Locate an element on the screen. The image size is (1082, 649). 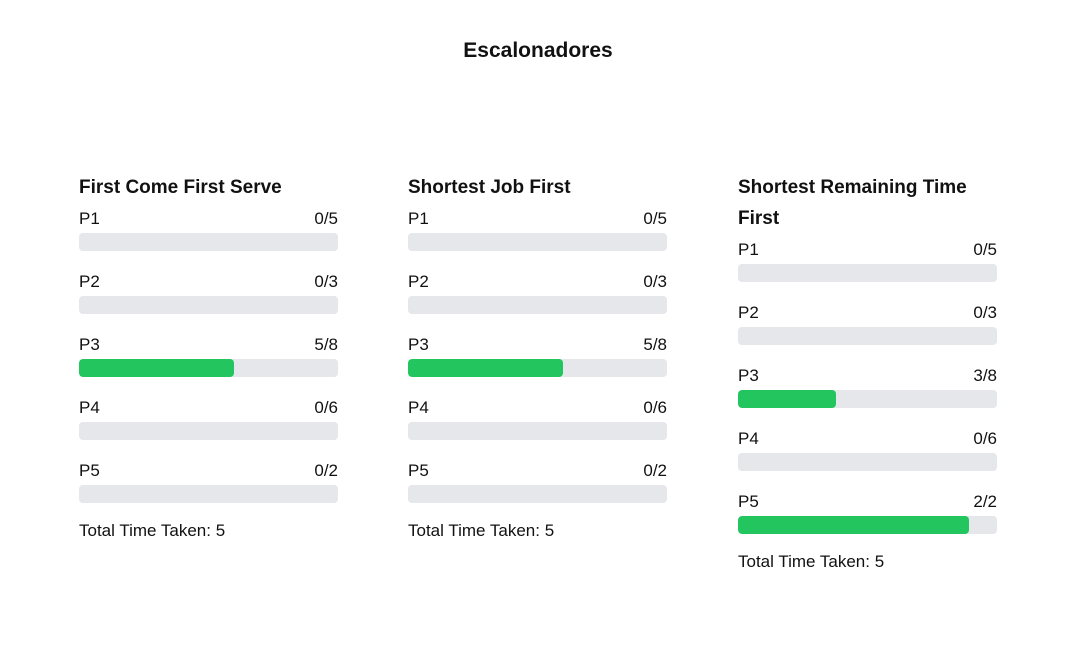
page-title: Escalonadores is located at coordinates (538, 50).